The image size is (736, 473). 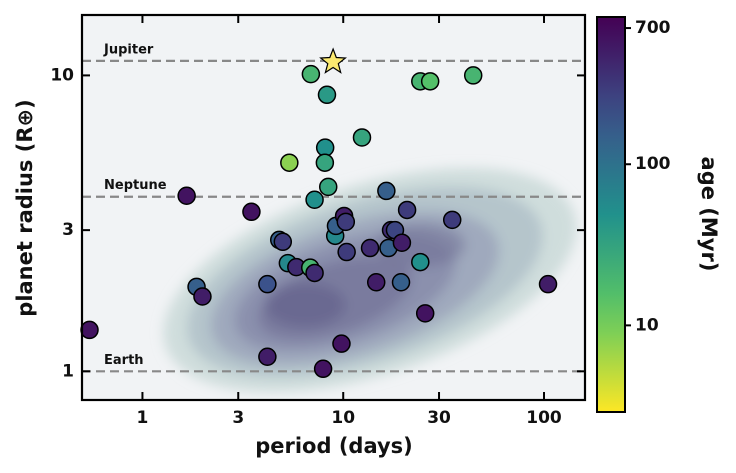 I want to click on colorbar-label: age (Myr), so click(x=709, y=214).